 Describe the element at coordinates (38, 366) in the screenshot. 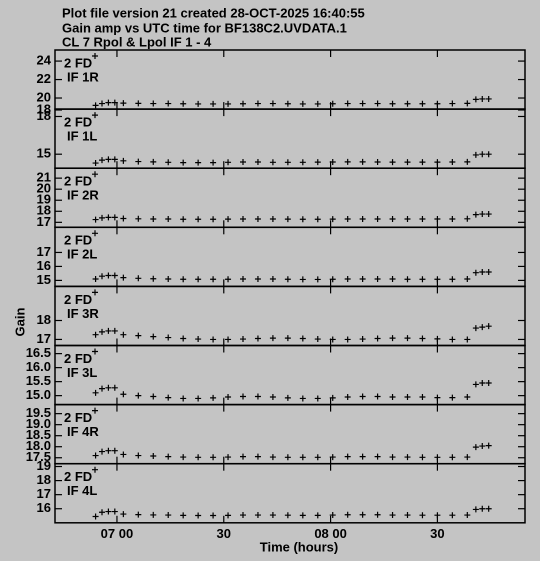

I see `y-tick-label: 16.0` at that location.